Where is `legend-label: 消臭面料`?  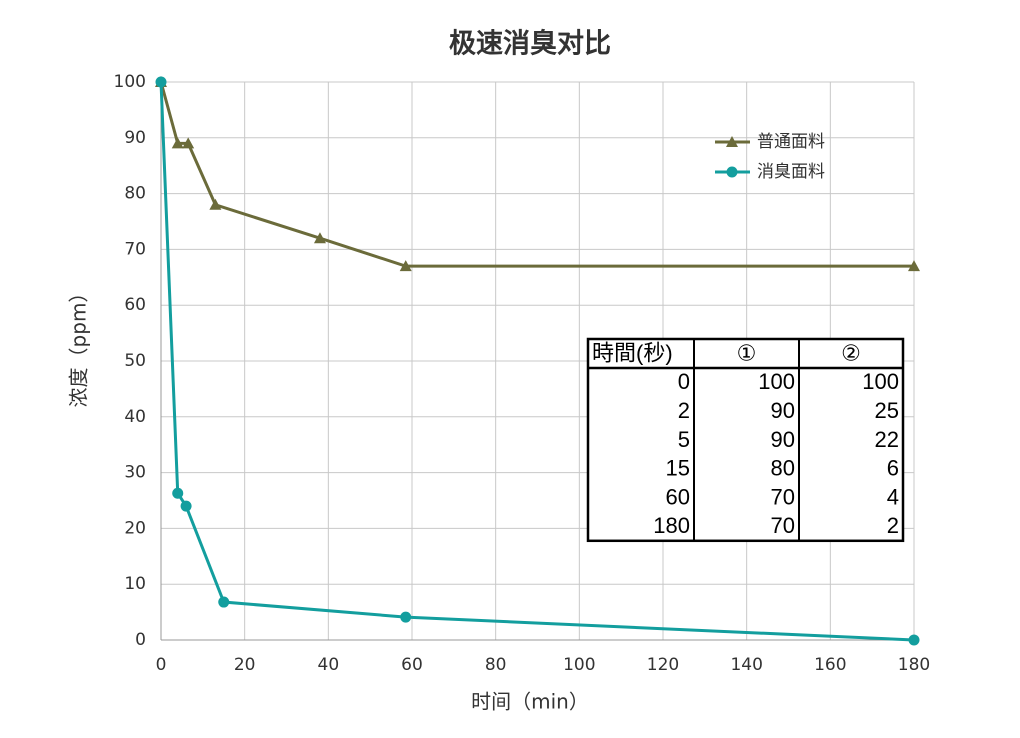 legend-label: 消臭面料 is located at coordinates (791, 172).